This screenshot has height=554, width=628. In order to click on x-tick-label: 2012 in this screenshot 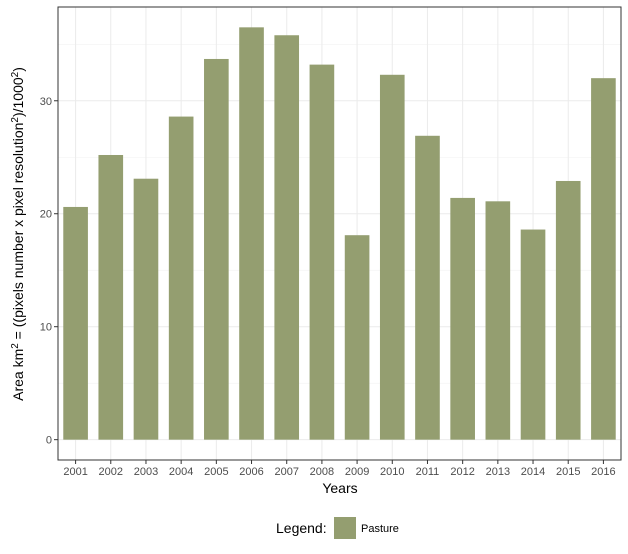, I will do `click(462, 472)`.